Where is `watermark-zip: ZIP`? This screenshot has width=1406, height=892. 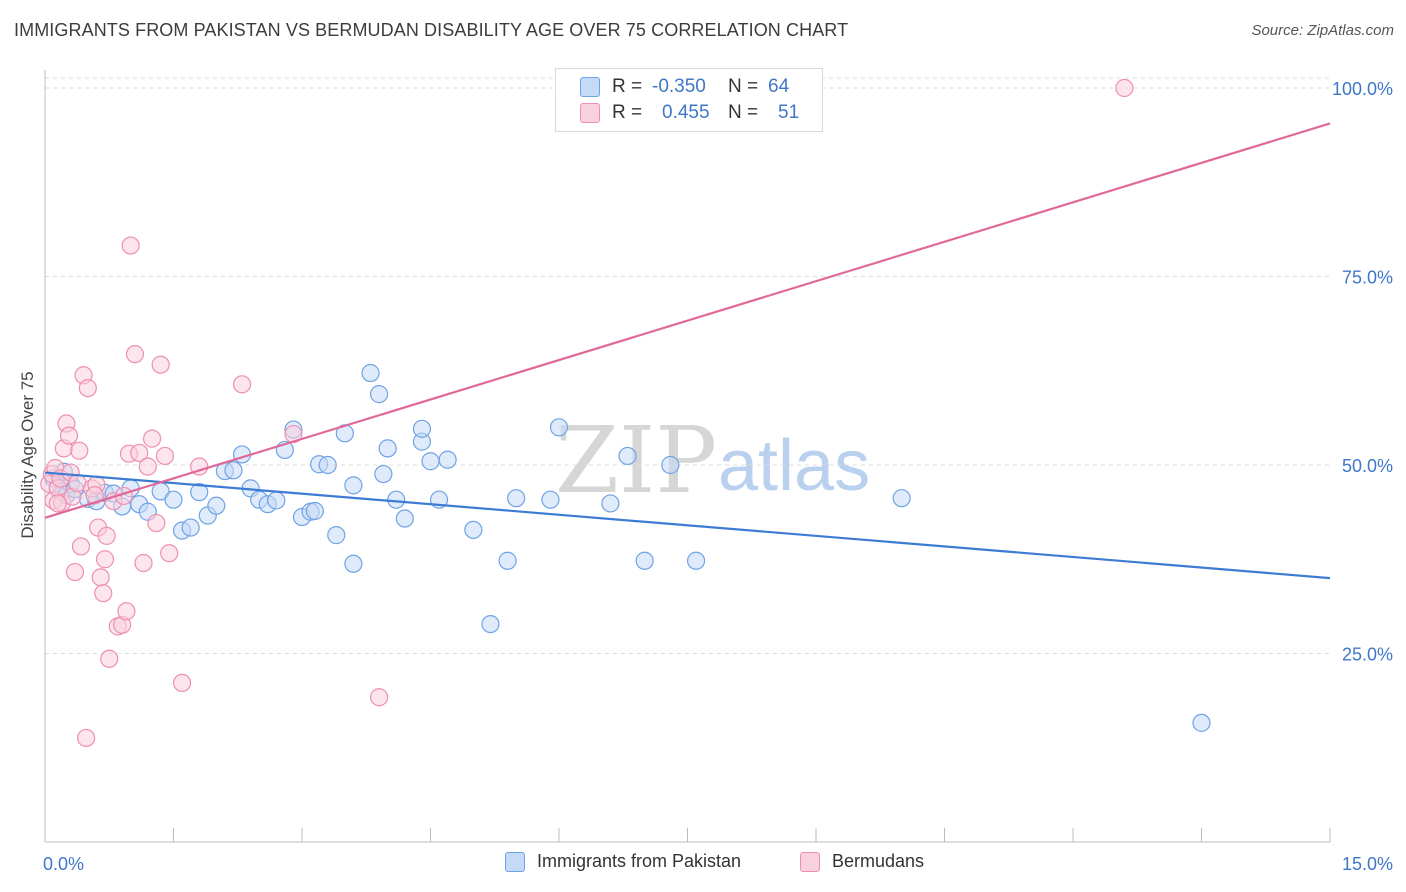
watermark-zip: ZIP is located at coordinates (636, 460).